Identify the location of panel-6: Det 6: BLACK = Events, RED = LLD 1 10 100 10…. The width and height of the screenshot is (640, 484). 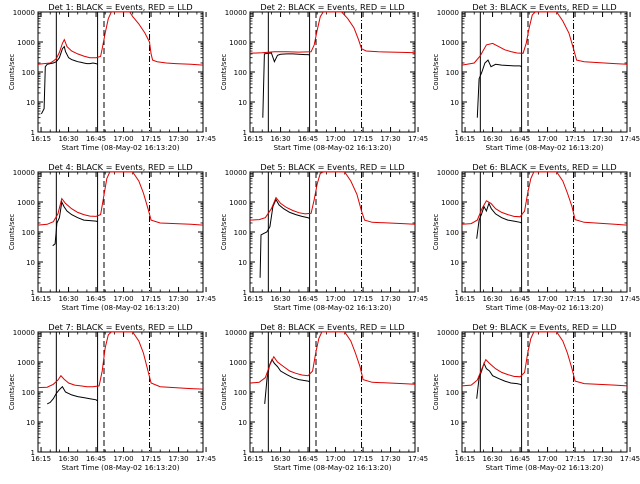
(536, 237).